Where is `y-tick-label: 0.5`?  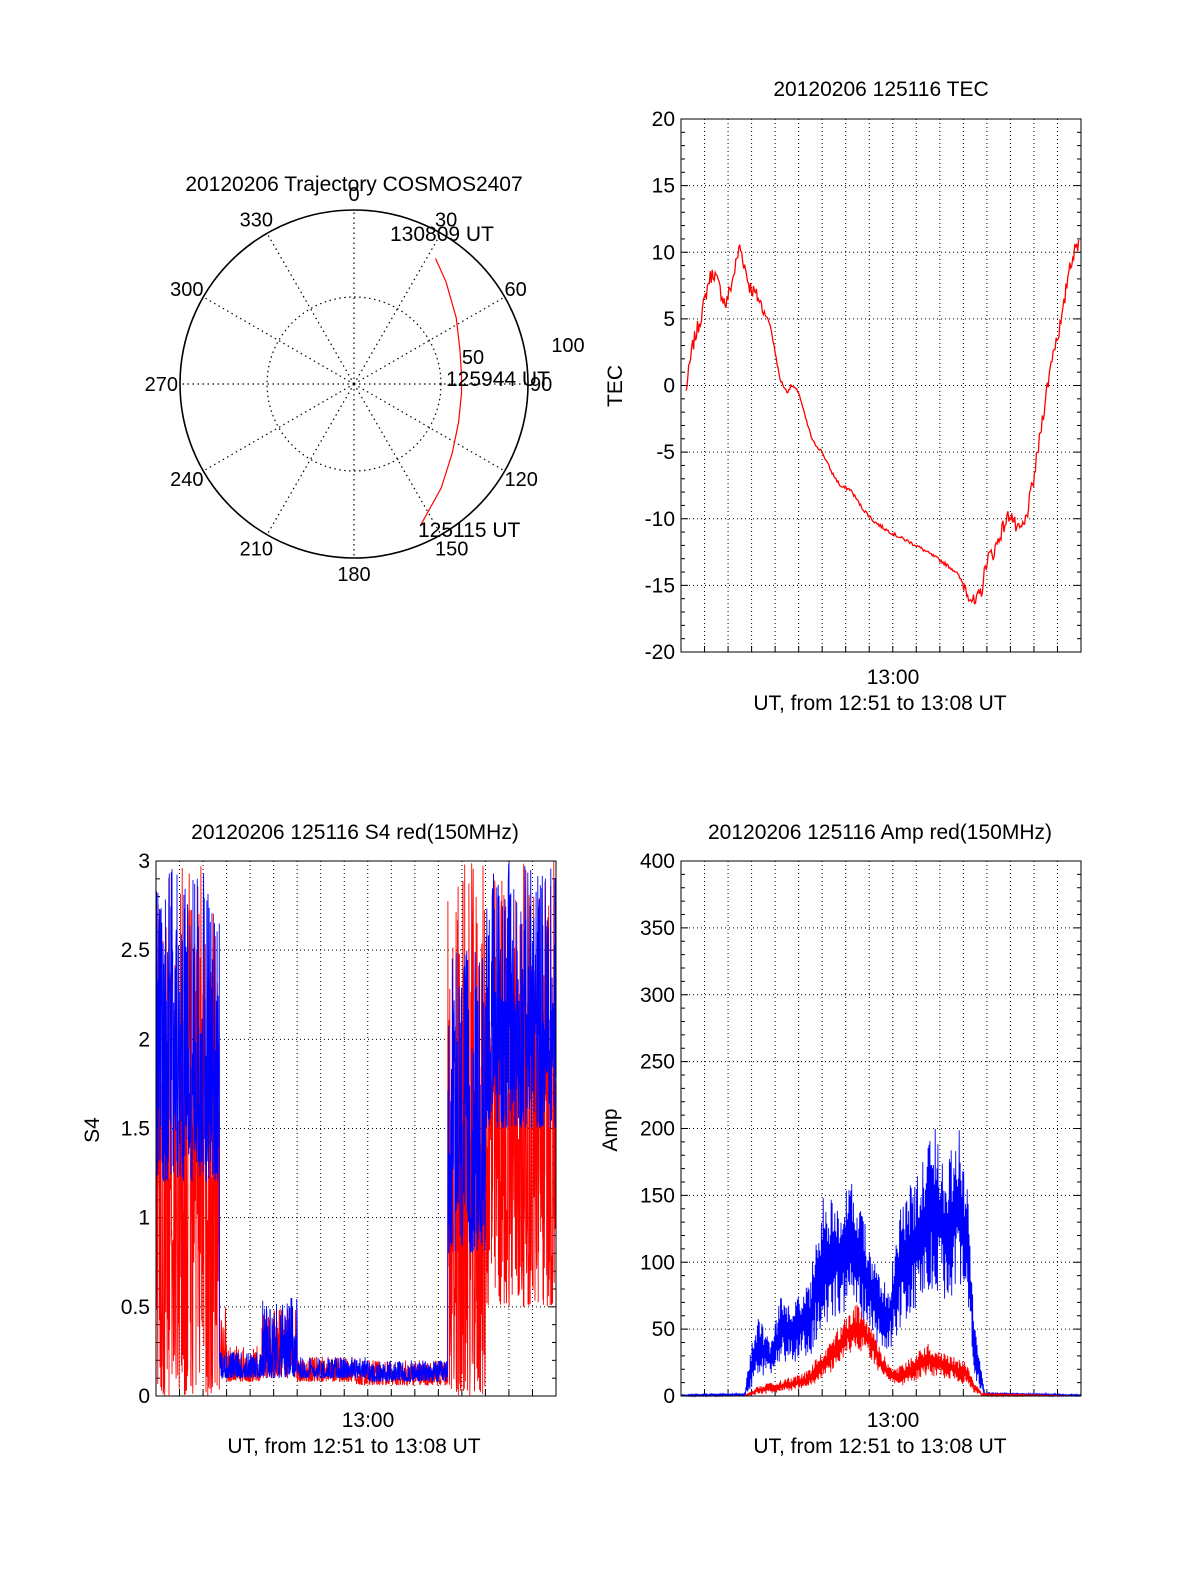
y-tick-label: 0.5 is located at coordinates (135, 1307).